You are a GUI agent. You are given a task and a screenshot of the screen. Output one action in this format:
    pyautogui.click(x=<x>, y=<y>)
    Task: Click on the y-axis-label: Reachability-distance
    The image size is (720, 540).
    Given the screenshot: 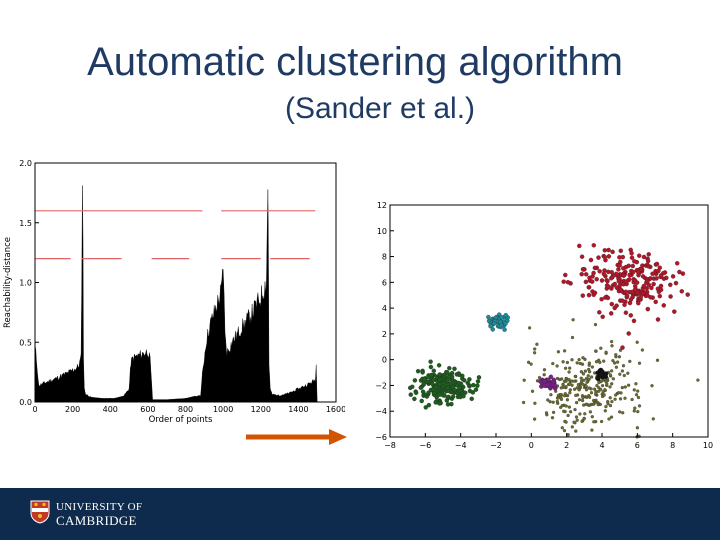 What is the action you would take?
    pyautogui.click(x=8, y=282)
    